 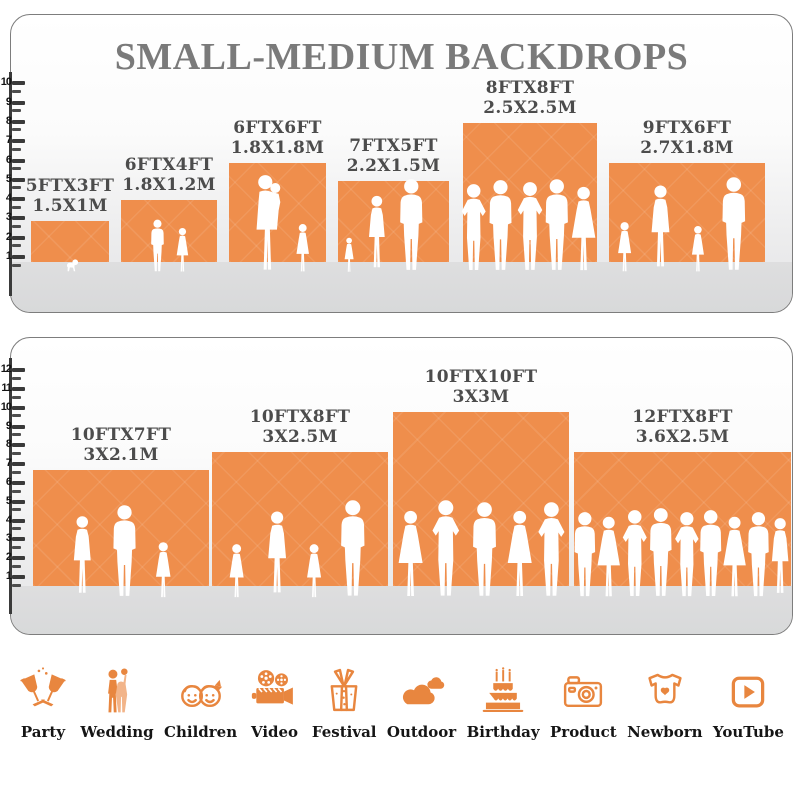 I want to click on category-product: Product, so click(x=583, y=701).